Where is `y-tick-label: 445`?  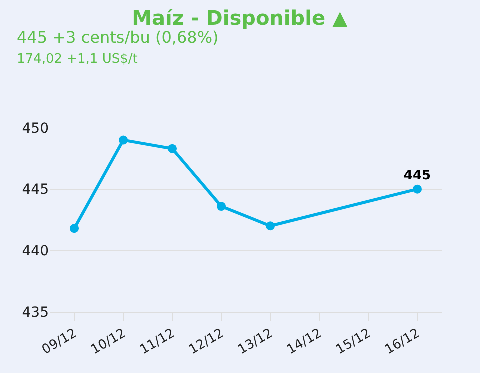 y-tick-label: 445 is located at coordinates (35, 190).